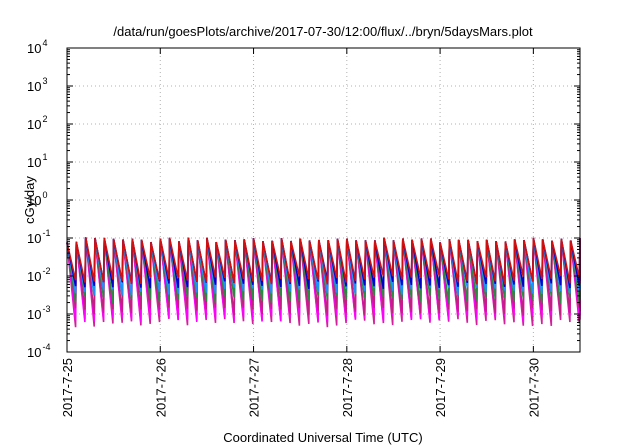 This screenshot has width=640, height=448. Describe the element at coordinates (440, 387) in the screenshot. I see `x-tick-label: 2017-7-29` at that location.